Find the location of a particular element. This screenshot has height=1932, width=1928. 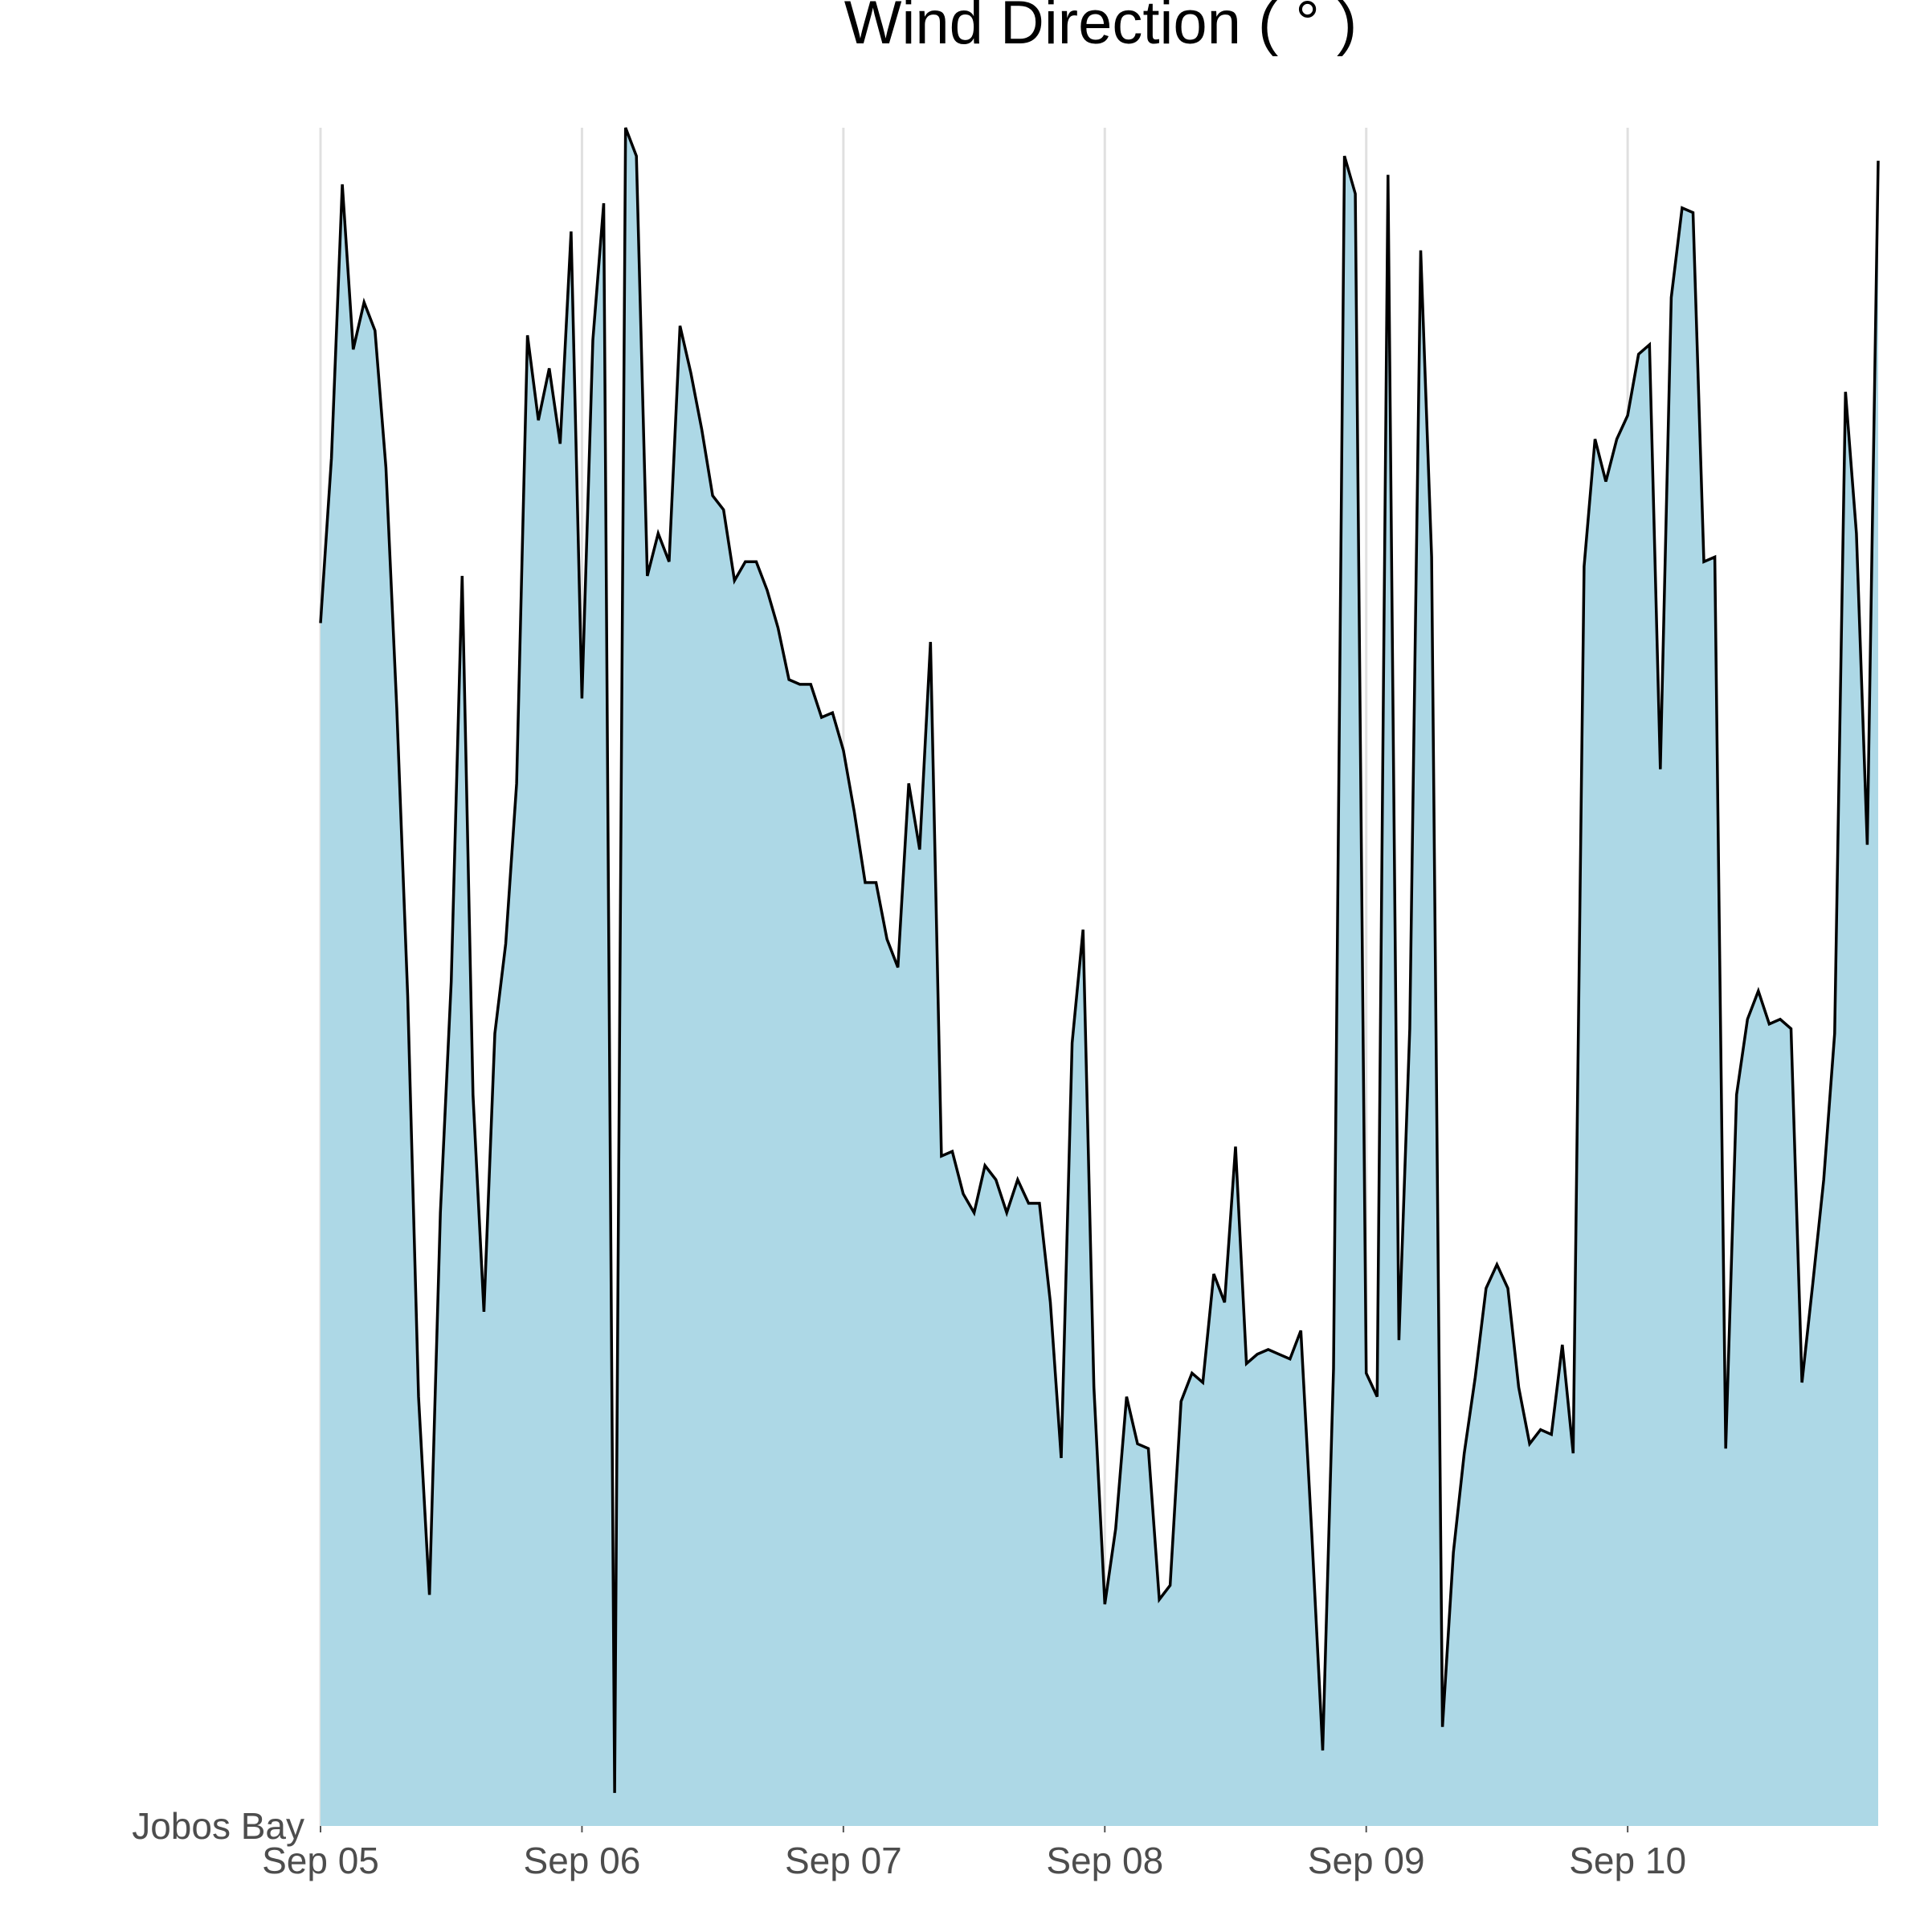

x-tick-label: Sep 05 is located at coordinates (320, 1860).